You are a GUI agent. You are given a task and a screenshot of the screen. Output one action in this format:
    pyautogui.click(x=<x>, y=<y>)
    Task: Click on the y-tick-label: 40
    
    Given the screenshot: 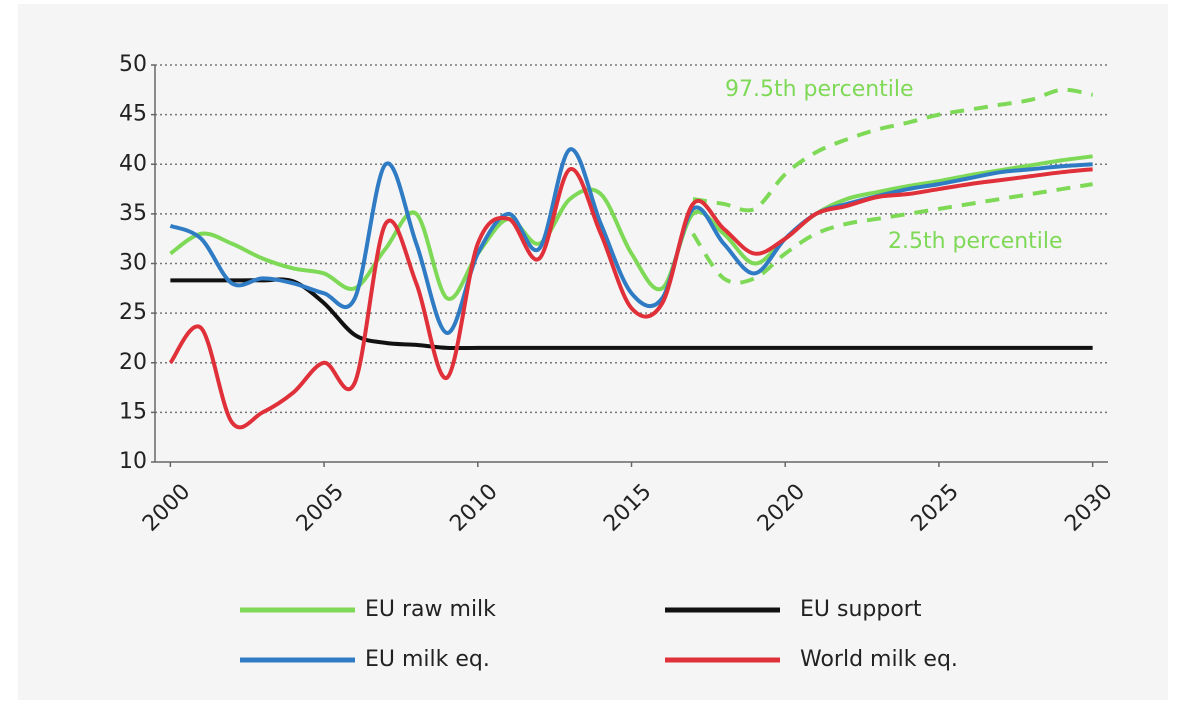 What is the action you would take?
    pyautogui.click(x=133, y=163)
    